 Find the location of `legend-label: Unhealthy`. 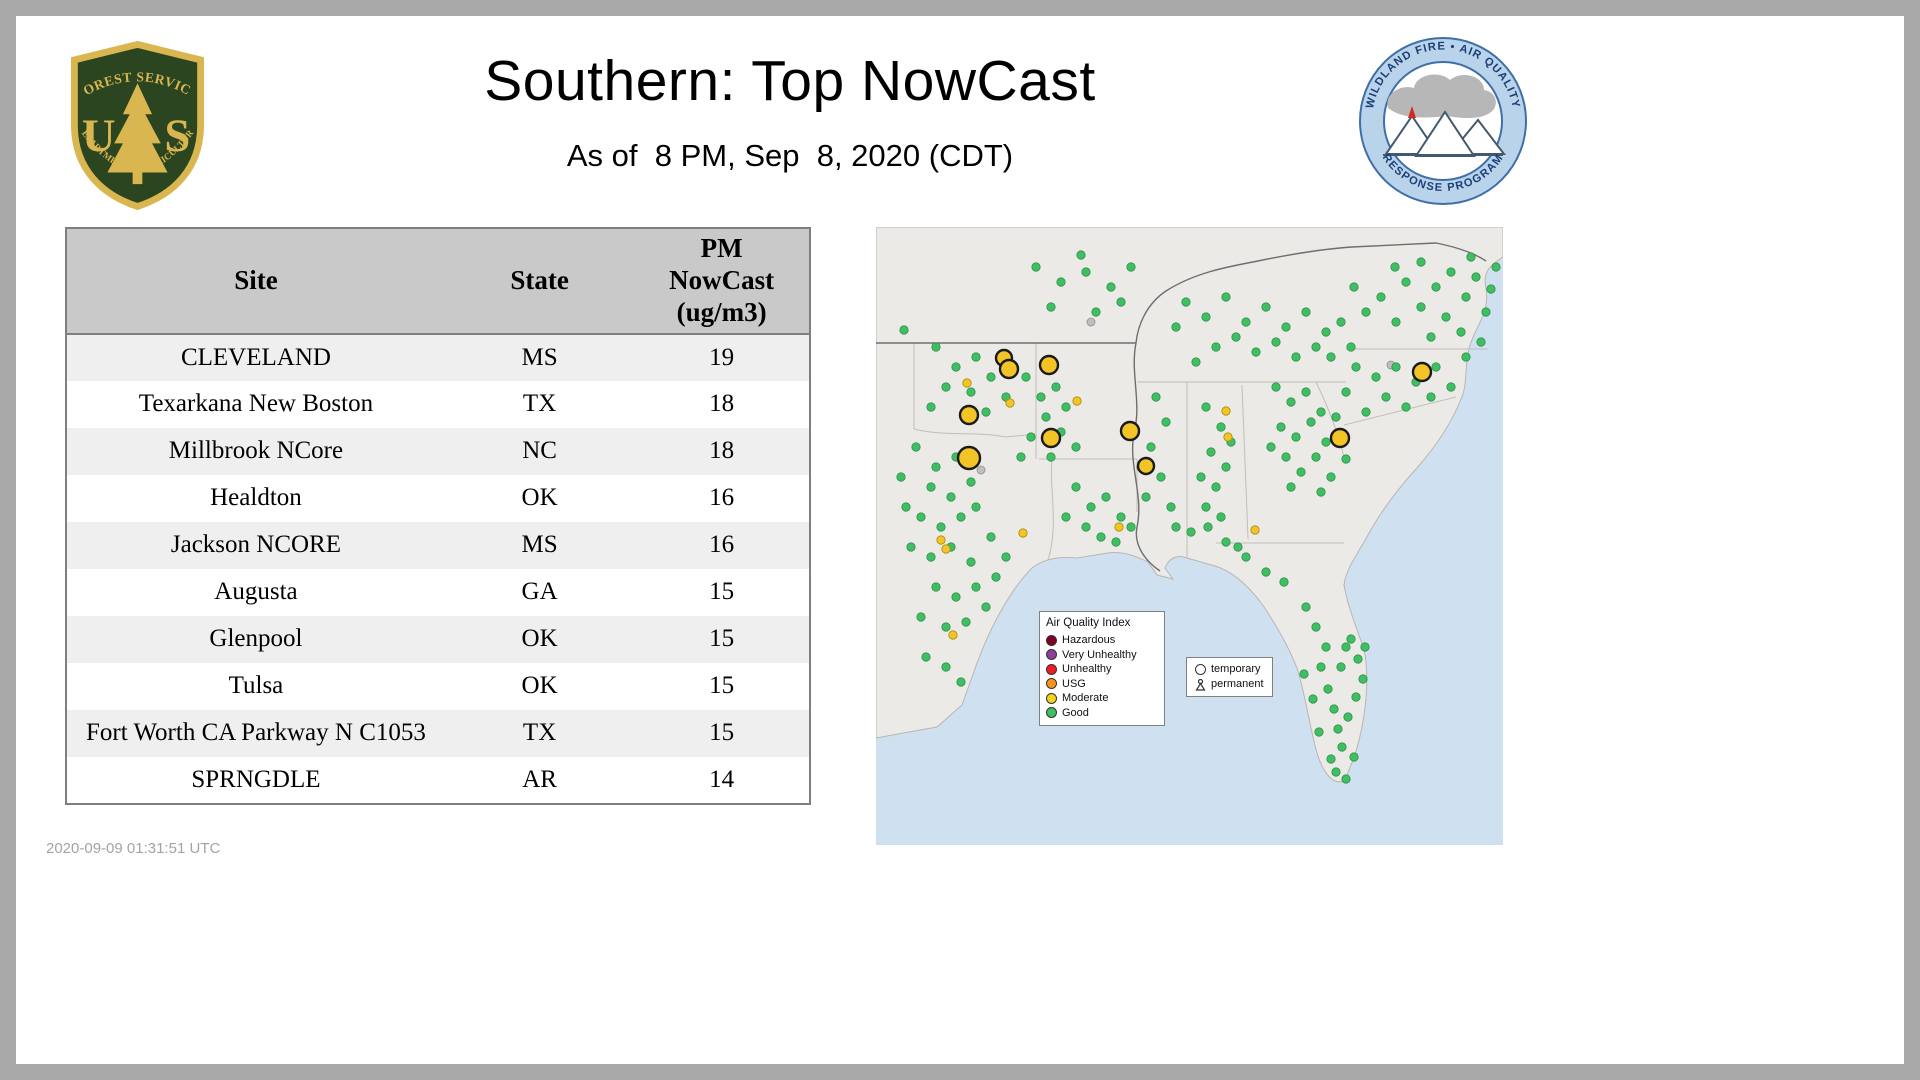

legend-label: Unhealthy is located at coordinates (1087, 669).